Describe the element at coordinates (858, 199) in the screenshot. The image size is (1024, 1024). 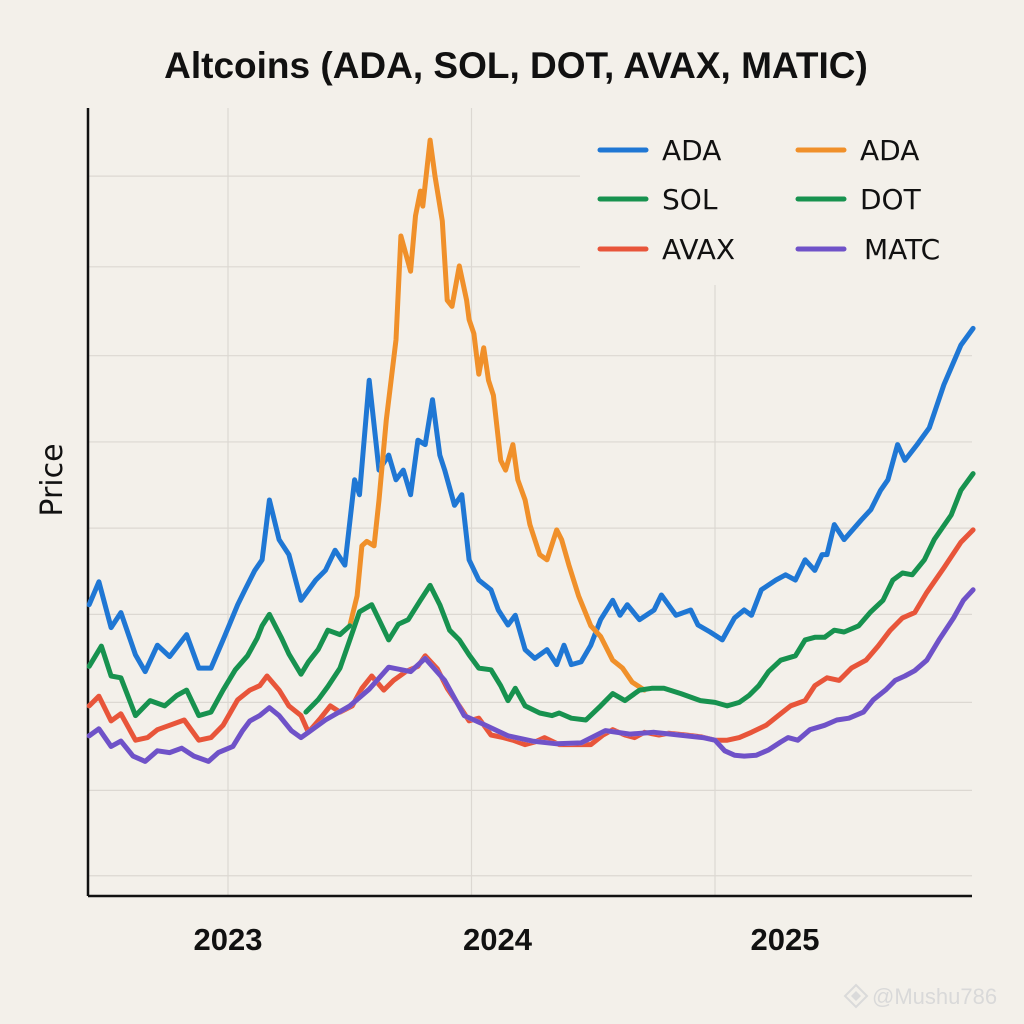
I see `legend-item: DOT` at that location.